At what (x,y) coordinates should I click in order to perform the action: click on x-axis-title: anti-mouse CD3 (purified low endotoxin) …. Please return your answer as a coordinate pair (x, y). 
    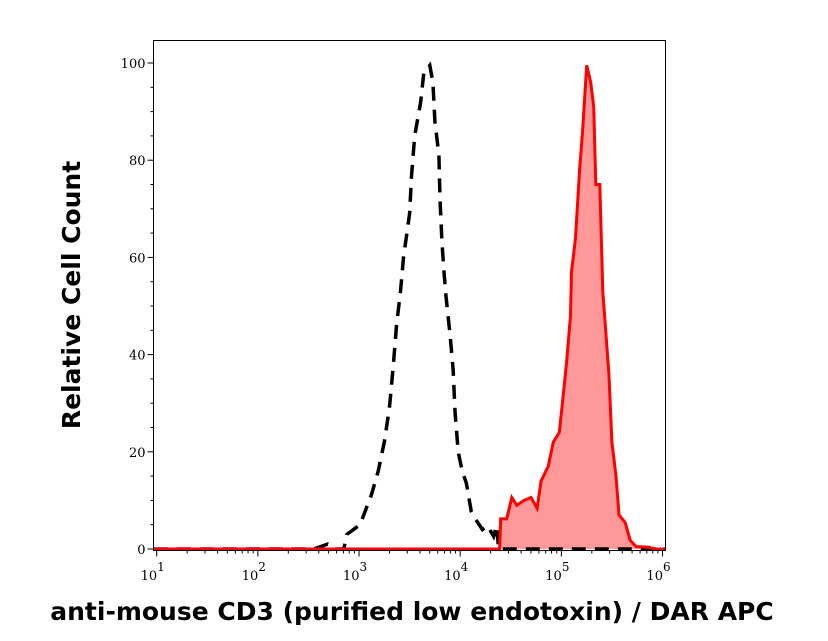
    Looking at the image, I should click on (411, 611).